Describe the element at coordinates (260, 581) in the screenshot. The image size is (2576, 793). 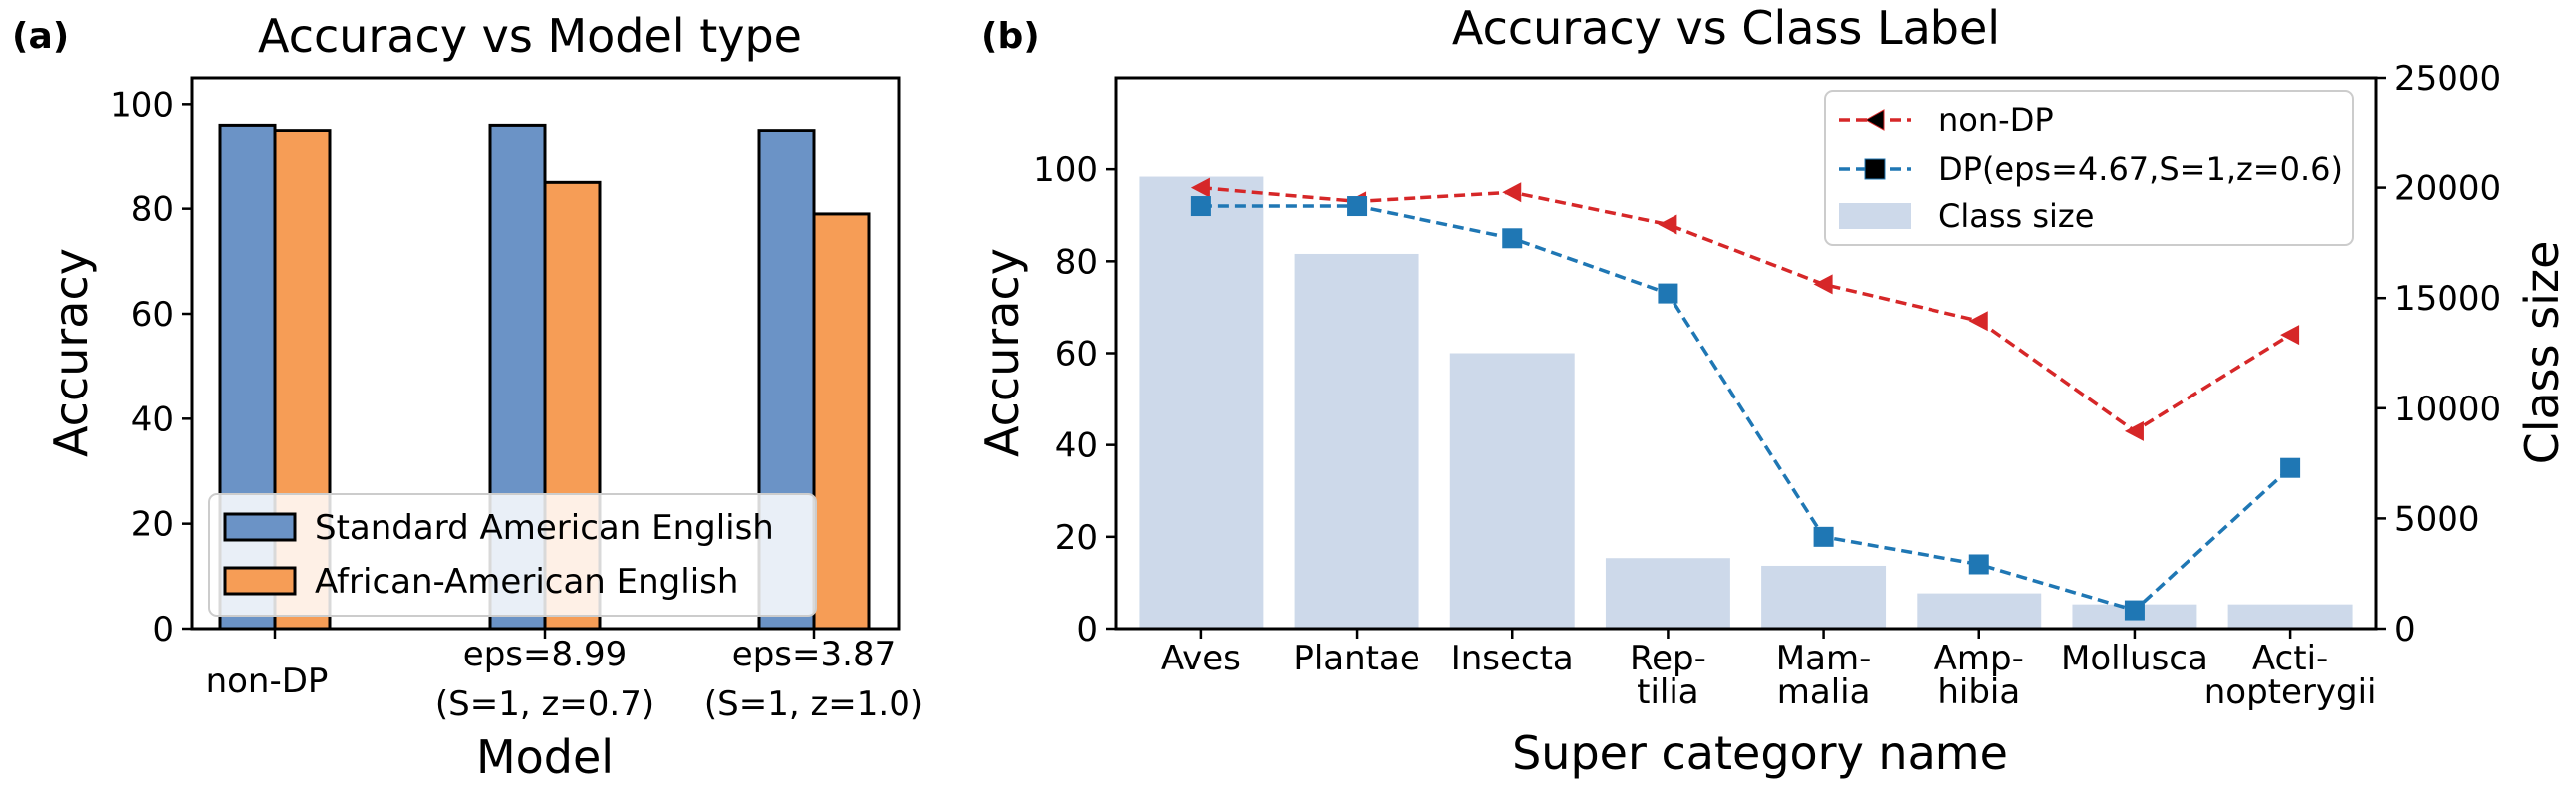
I see `legend-swatch-african-american-english` at that location.